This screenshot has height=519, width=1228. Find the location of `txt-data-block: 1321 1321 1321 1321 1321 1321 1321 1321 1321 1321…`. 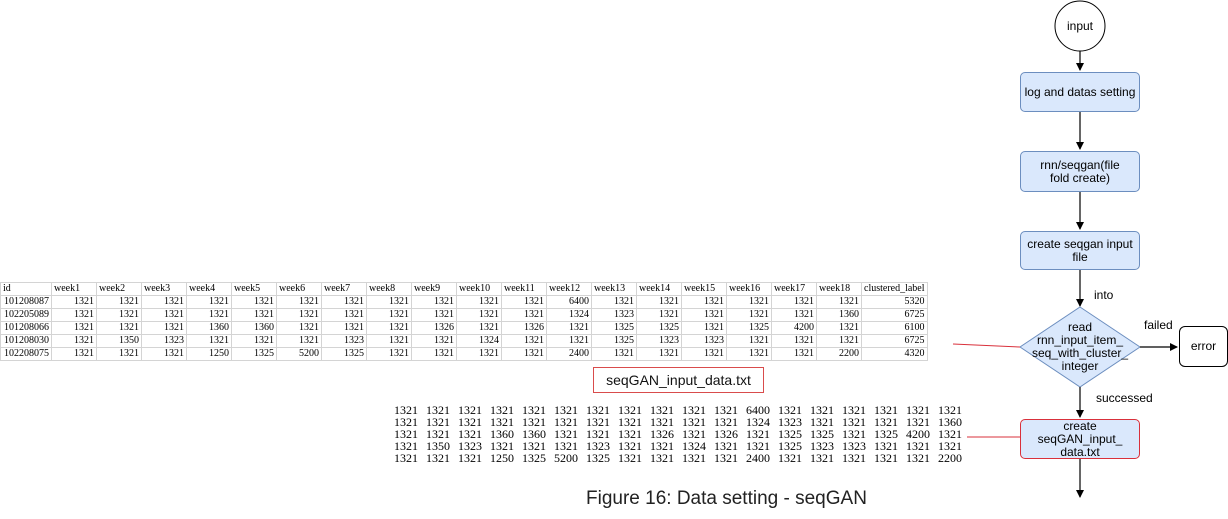

txt-data-block: 1321 1321 1321 1321 1321 1321 1321 1321 1321 1321… is located at coordinates (678, 434).